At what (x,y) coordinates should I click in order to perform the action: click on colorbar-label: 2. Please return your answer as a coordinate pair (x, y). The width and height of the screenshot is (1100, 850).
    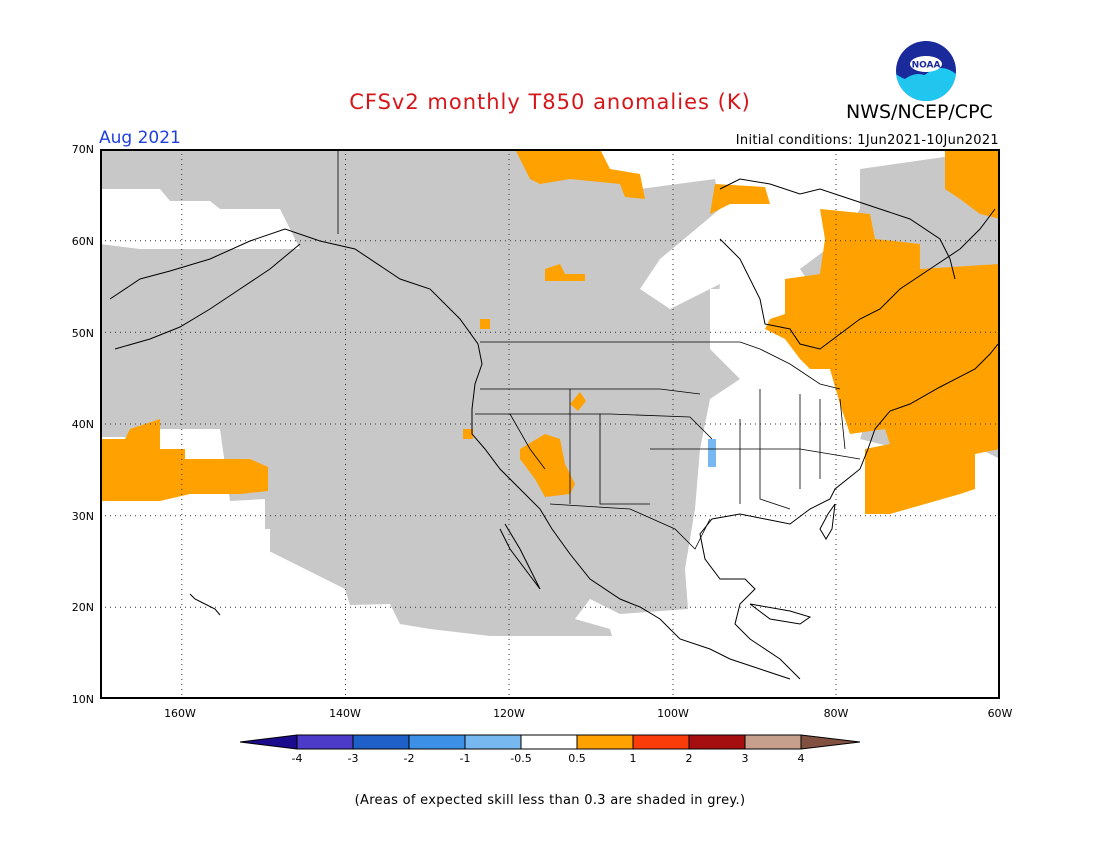
    Looking at the image, I should click on (689, 758).